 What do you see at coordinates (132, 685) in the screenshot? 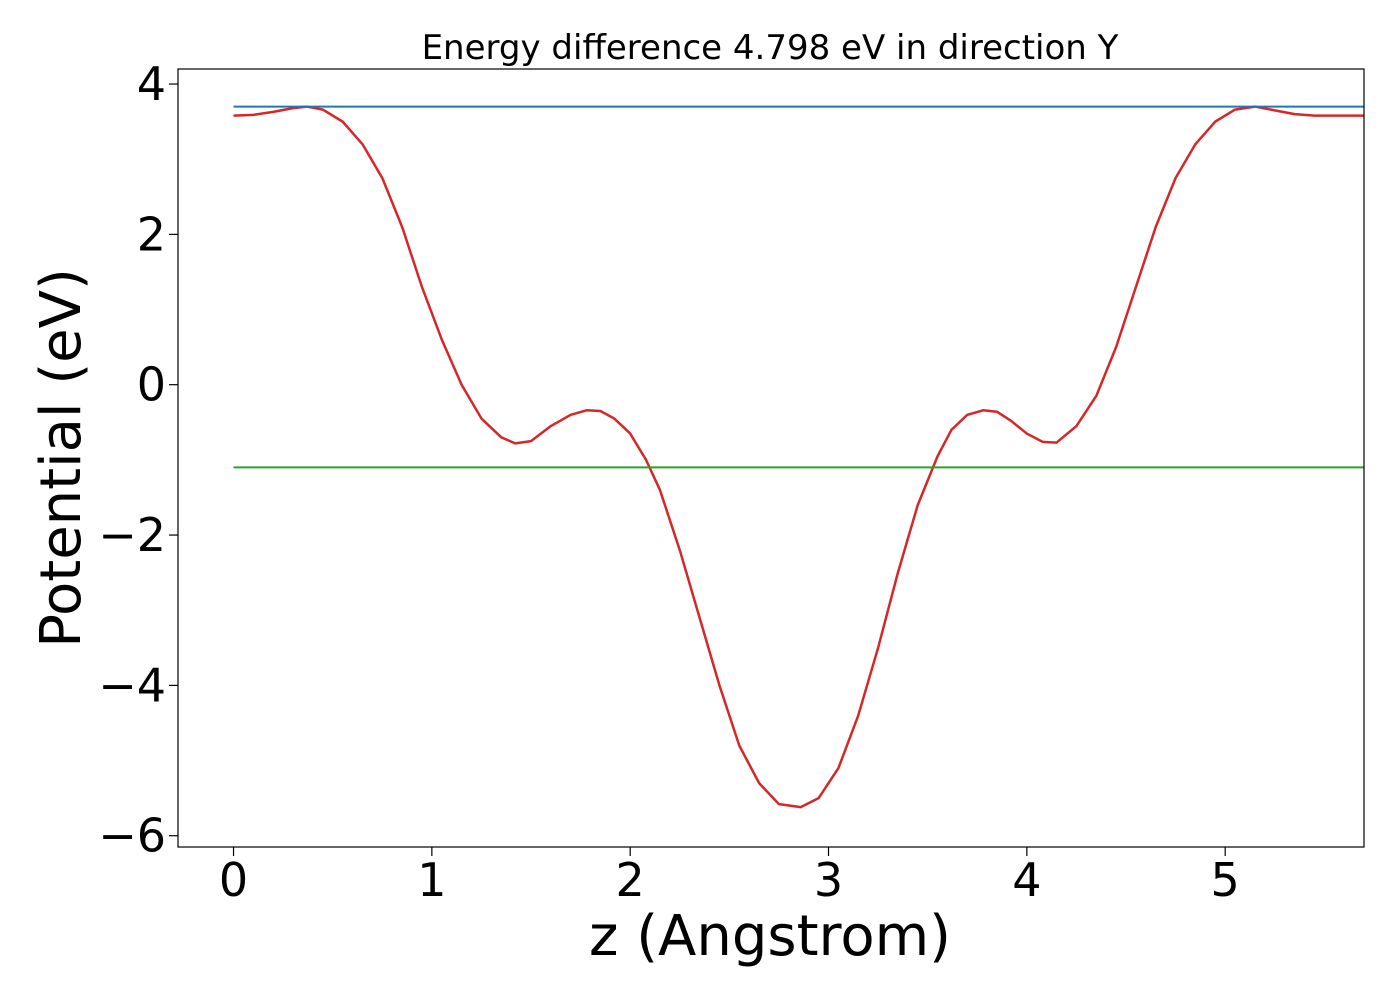
I see `y-tick-label: −4` at bounding box center [132, 685].